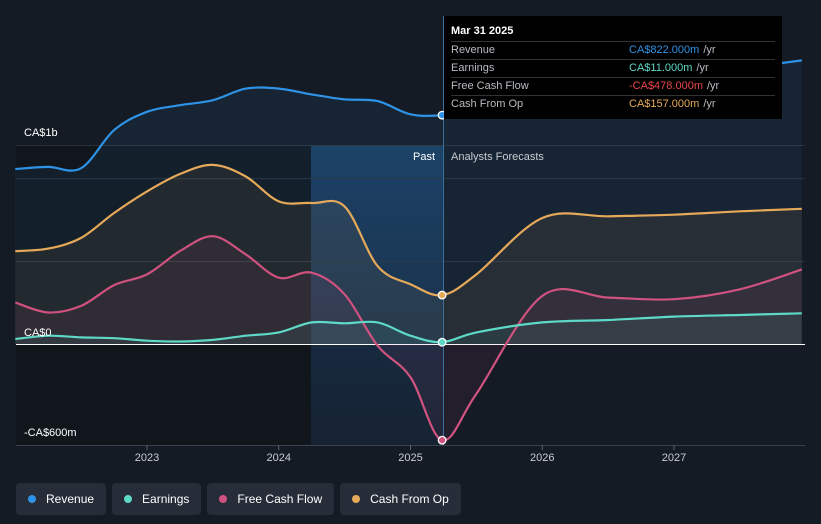 This screenshot has width=821, height=524. I want to click on earnings-marker, so click(442, 342).